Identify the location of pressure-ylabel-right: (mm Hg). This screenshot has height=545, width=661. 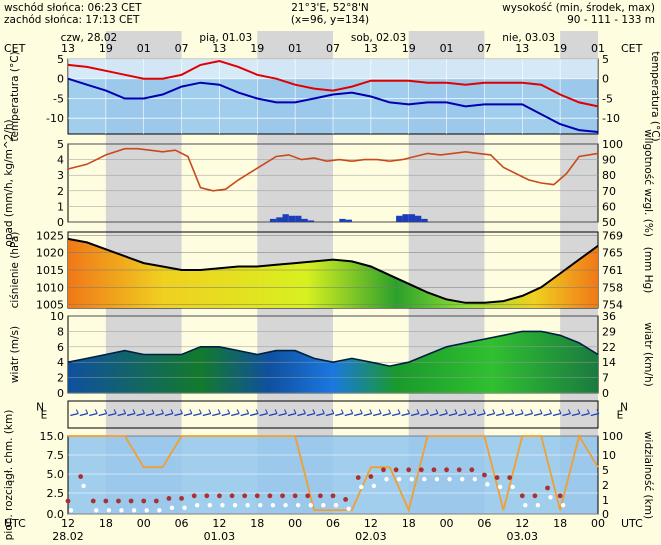
(648, 270).